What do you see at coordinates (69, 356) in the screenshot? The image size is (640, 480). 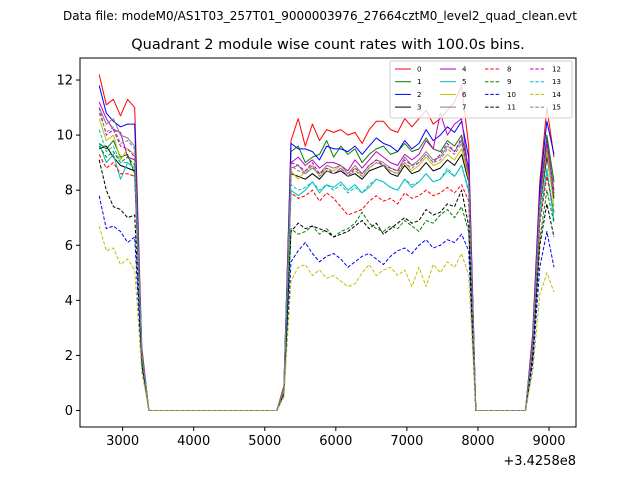 I see `y-tick-label: 2` at bounding box center [69, 356].